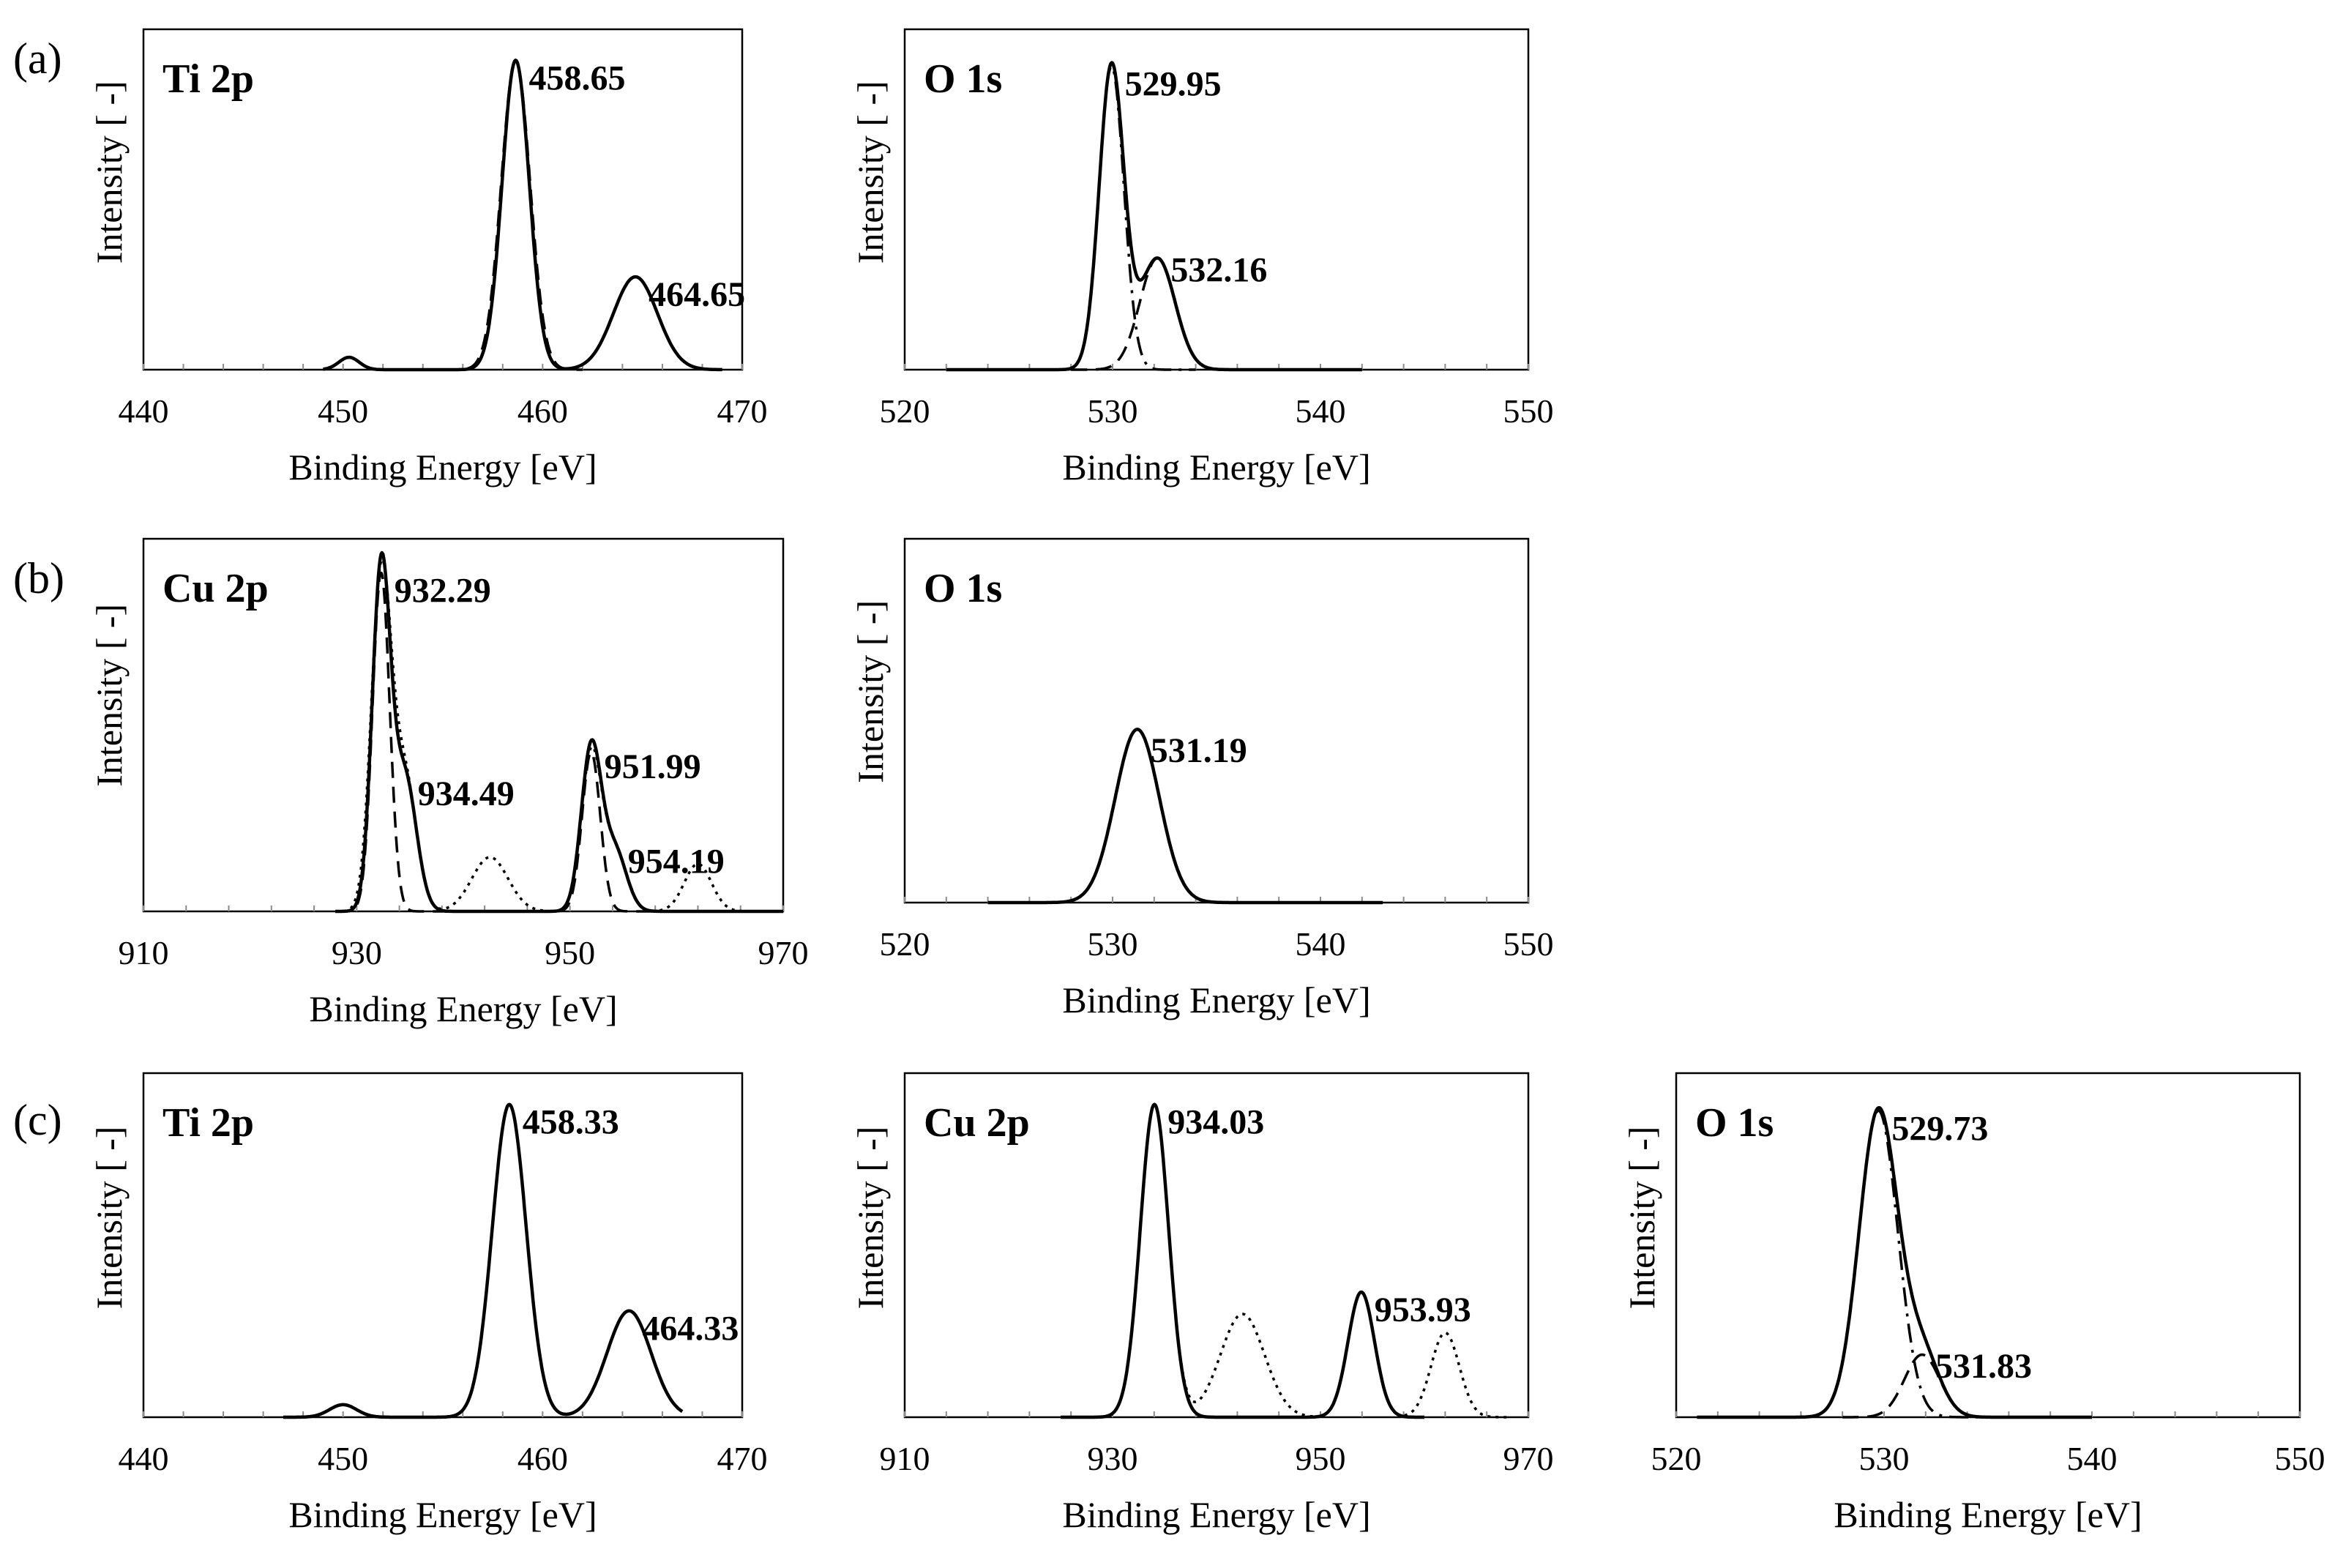 This screenshot has width=2343, height=1568. Describe the element at coordinates (690, 1329) in the screenshot. I see `peak-label: 464.33` at that location.